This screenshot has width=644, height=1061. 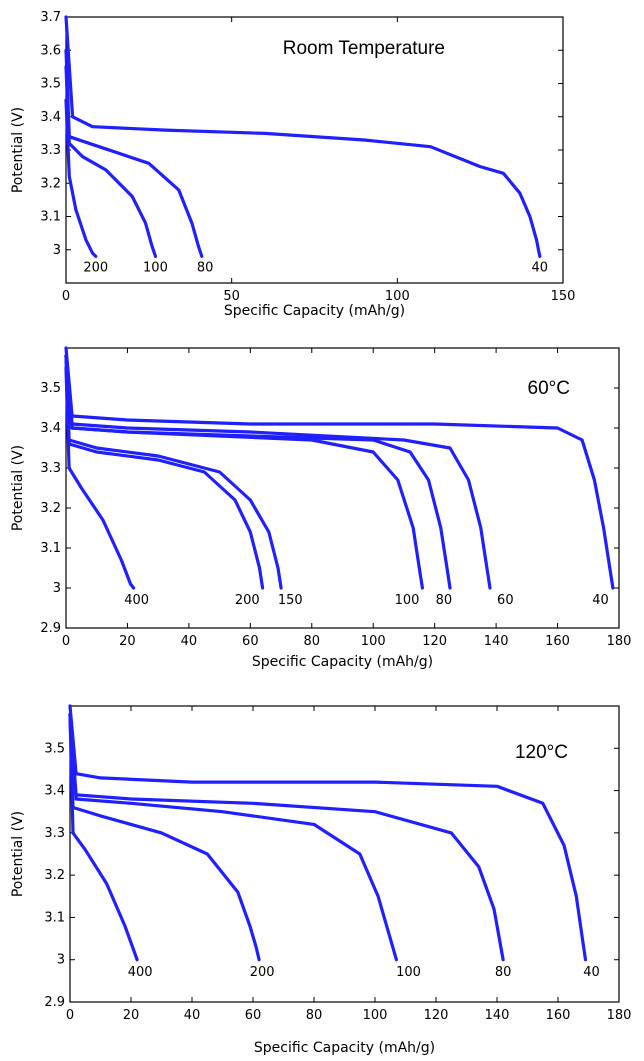 What do you see at coordinates (231, 296) in the screenshot?
I see `x-tick-label: 50` at bounding box center [231, 296].